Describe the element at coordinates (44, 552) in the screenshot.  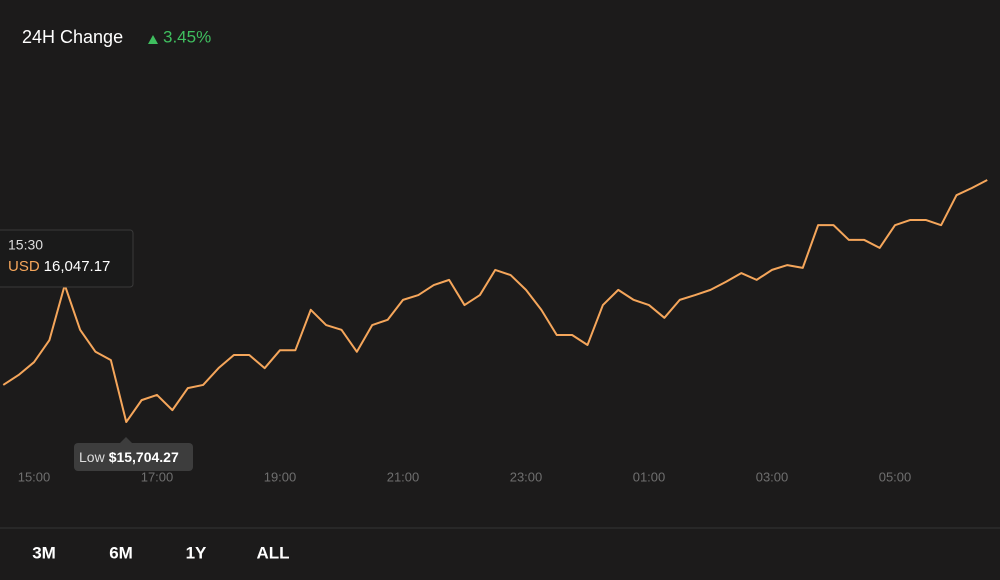
I see `range-button: 3M` at that location.